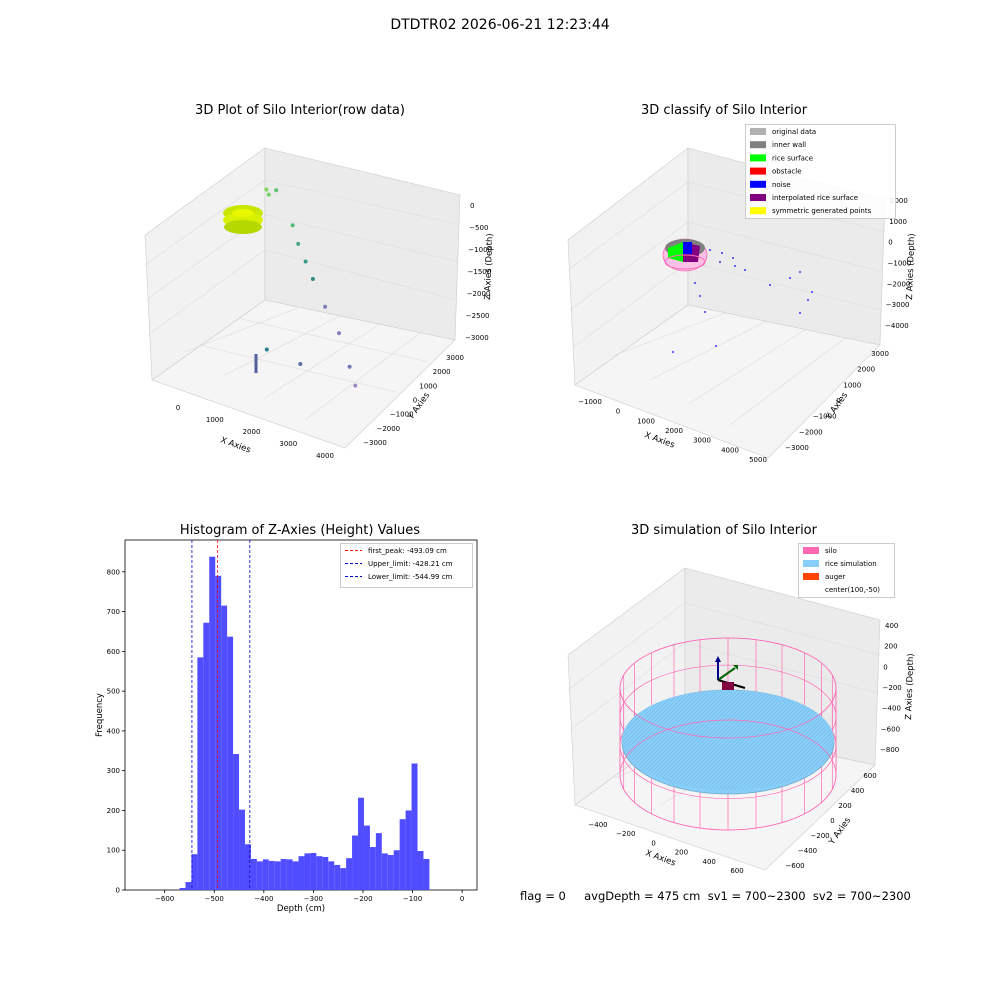  I want to click on hist-vlines, so click(221, 715).